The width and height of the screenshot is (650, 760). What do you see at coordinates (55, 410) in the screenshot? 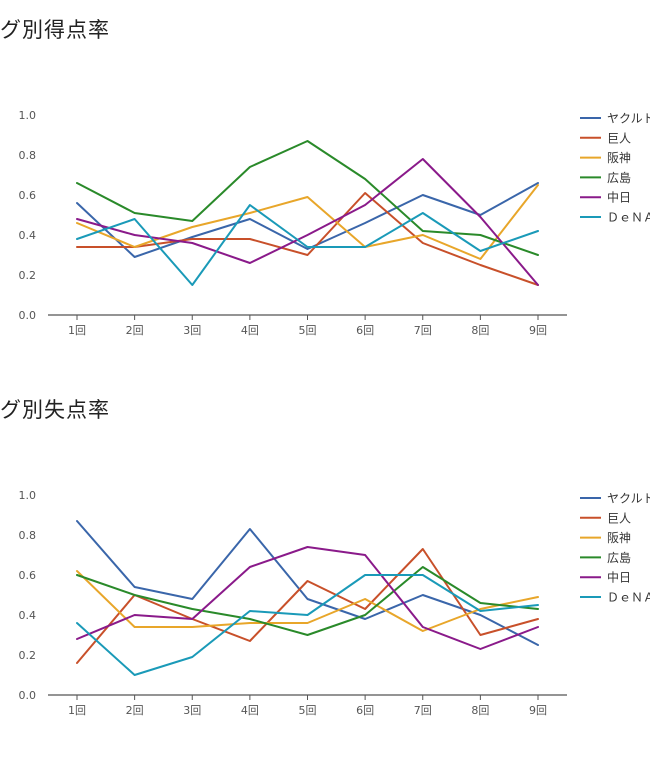
I see `chart-title: グ別失点率` at bounding box center [55, 410].